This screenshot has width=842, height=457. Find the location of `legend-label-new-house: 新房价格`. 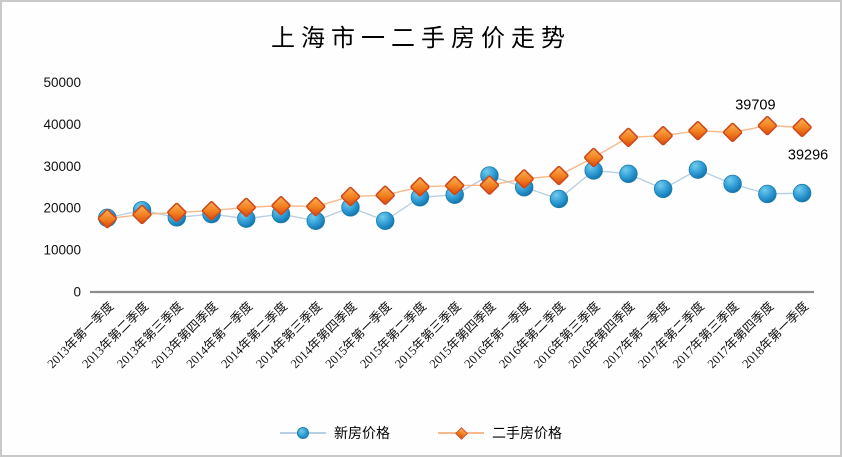

legend-label-new-house: 新房价格 is located at coordinates (362, 434).